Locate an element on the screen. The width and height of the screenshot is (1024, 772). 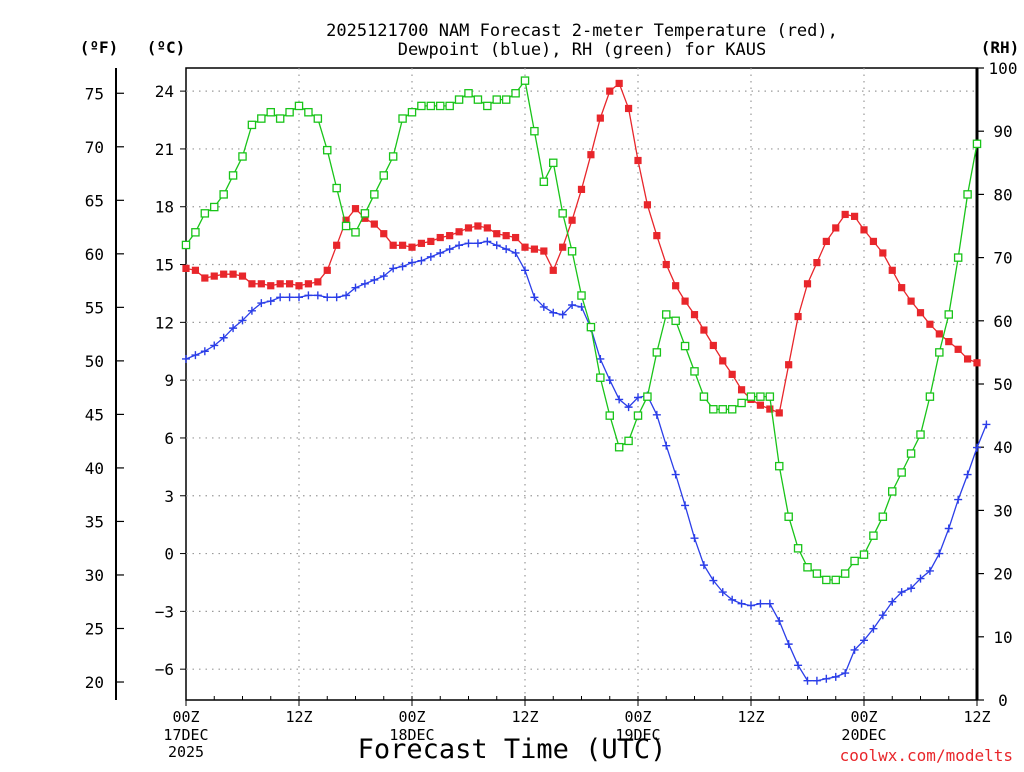
fahrenheit-tick-label: 35 is located at coordinates (94, 521).